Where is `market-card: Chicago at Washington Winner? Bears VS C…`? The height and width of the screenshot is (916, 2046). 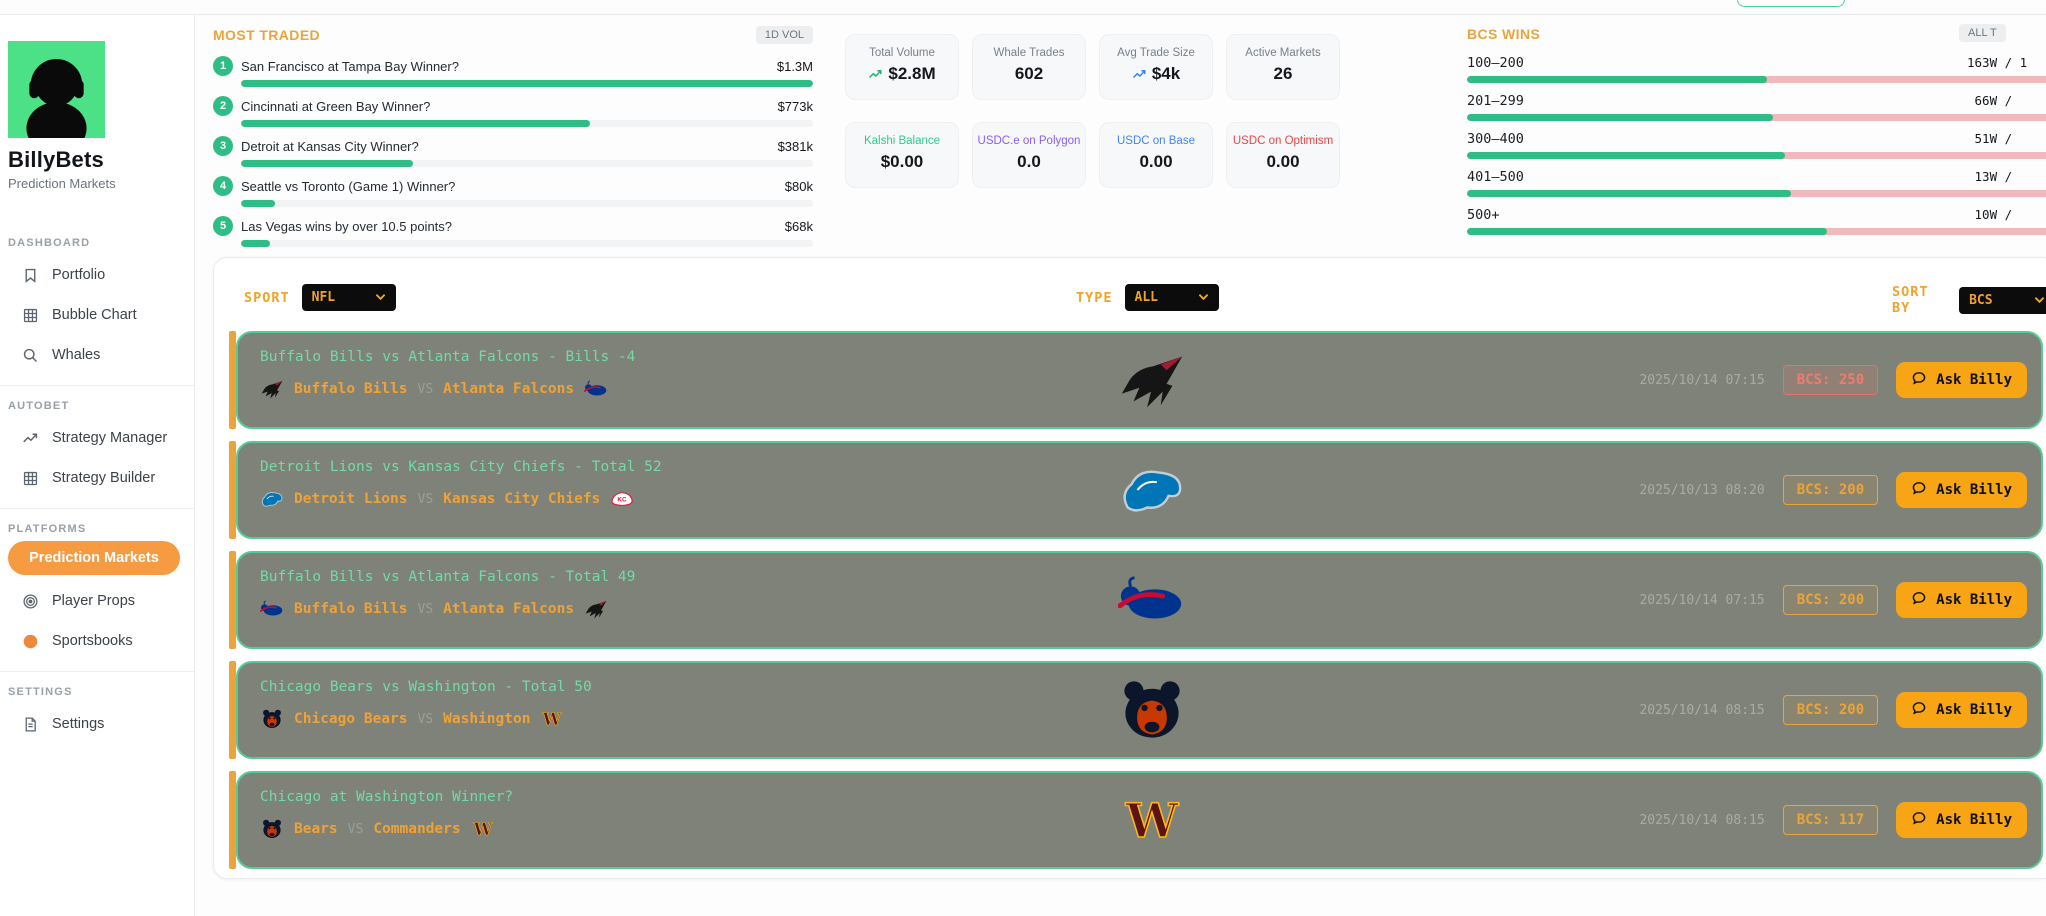 market-card: Chicago at Washington Winner? Bears VS C… is located at coordinates (1136, 820).